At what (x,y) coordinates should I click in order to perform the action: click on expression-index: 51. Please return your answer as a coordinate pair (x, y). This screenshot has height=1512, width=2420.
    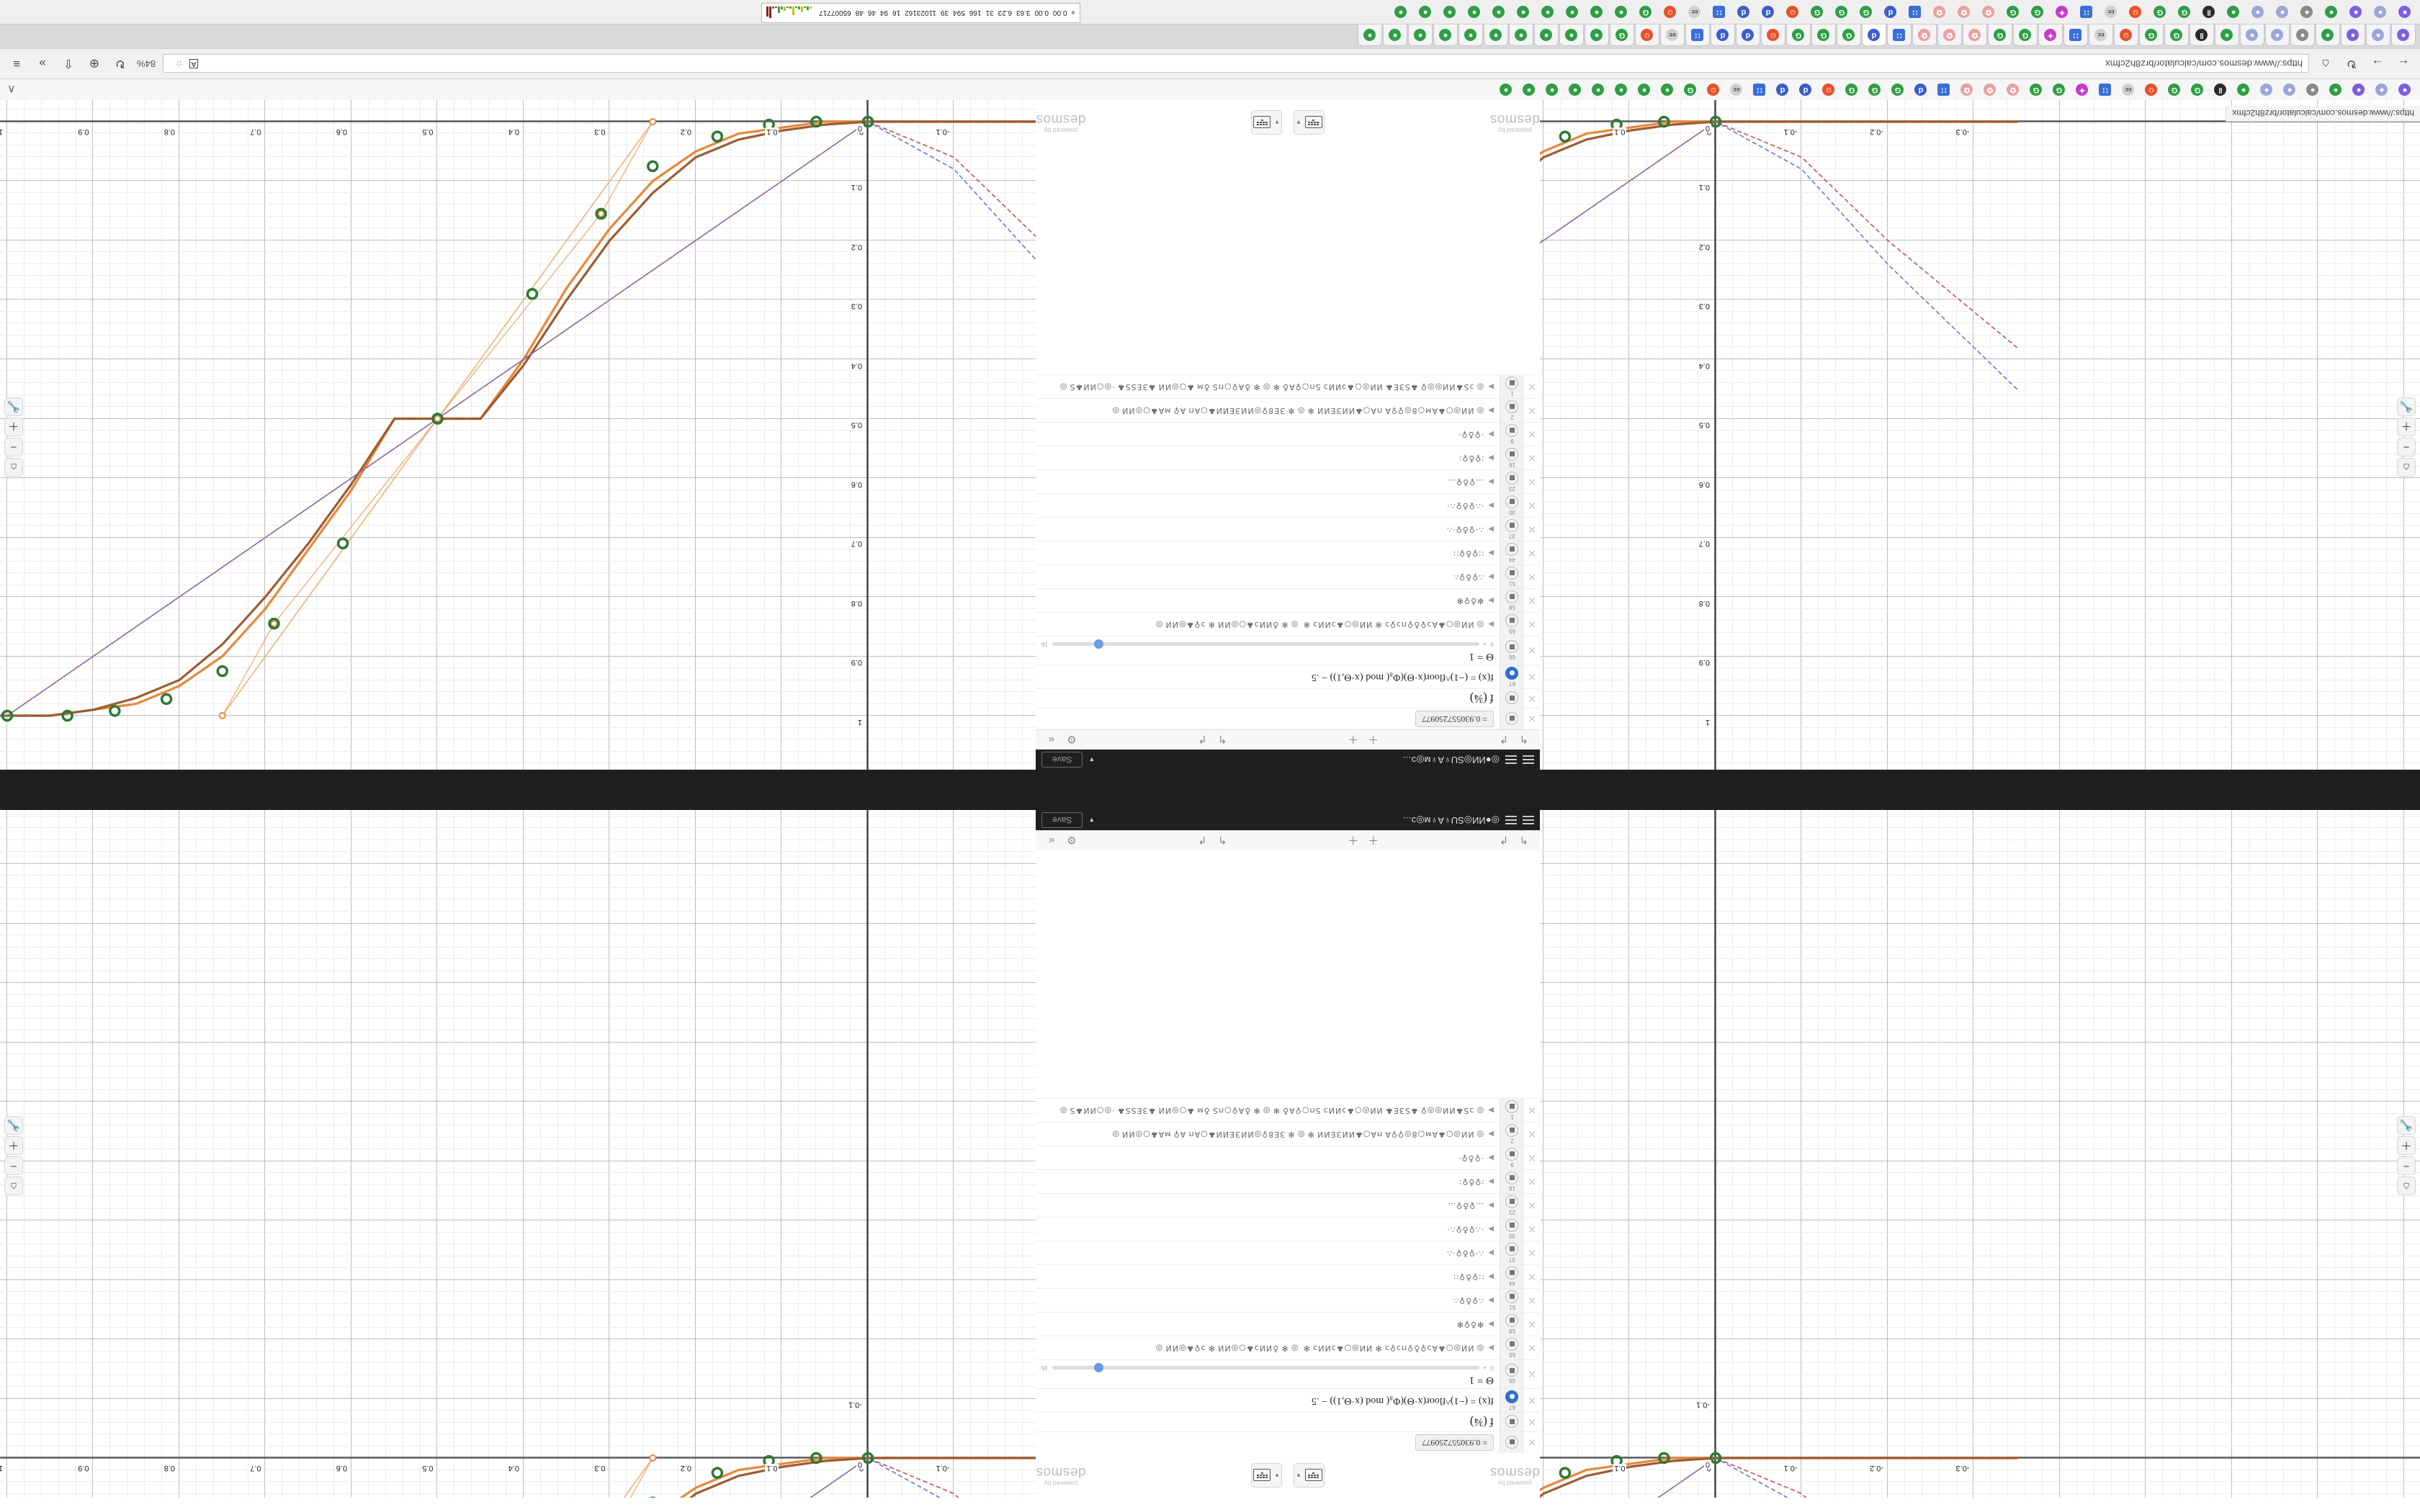
    Looking at the image, I should click on (1512, 1300).